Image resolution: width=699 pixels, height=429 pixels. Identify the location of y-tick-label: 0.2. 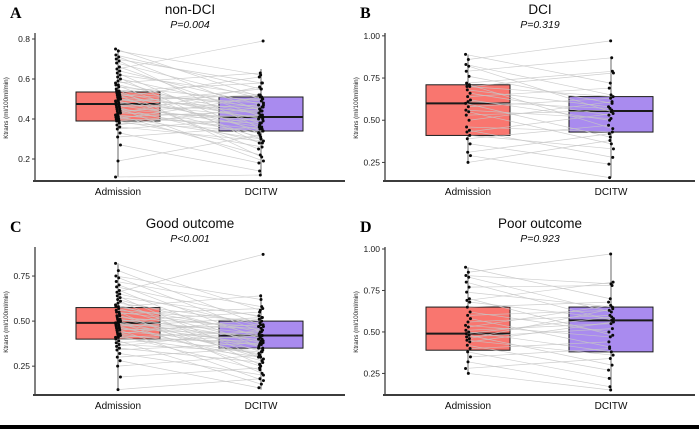
(24, 159).